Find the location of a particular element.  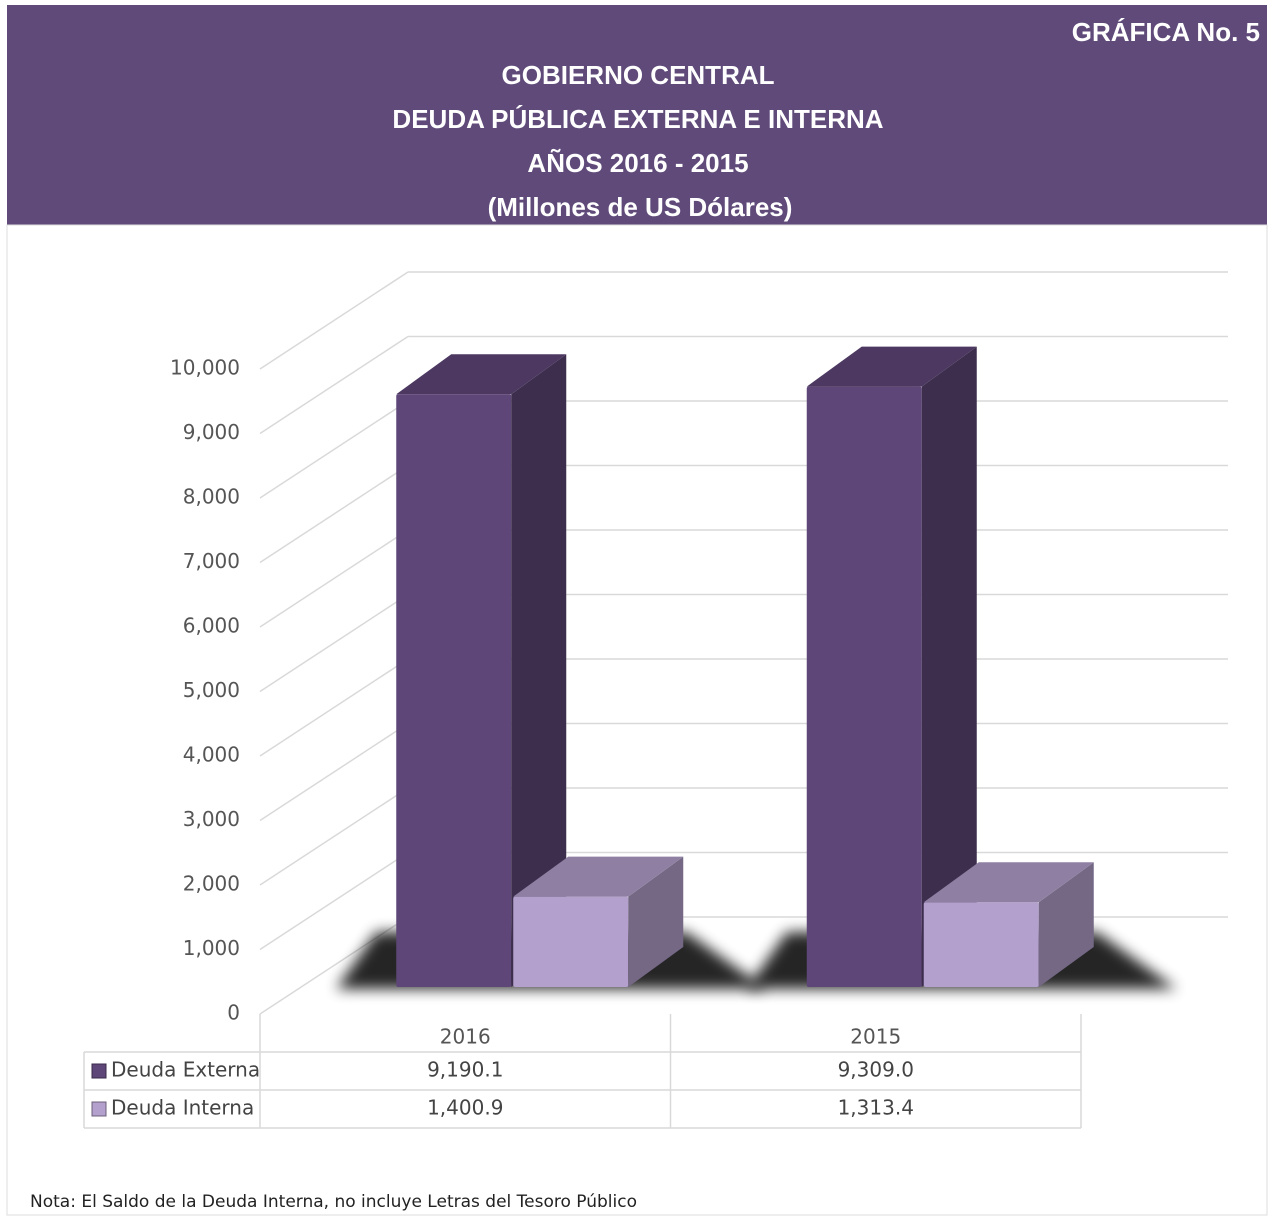

chart-subtitle: (Millones de US Dólares) is located at coordinates (640, 207).